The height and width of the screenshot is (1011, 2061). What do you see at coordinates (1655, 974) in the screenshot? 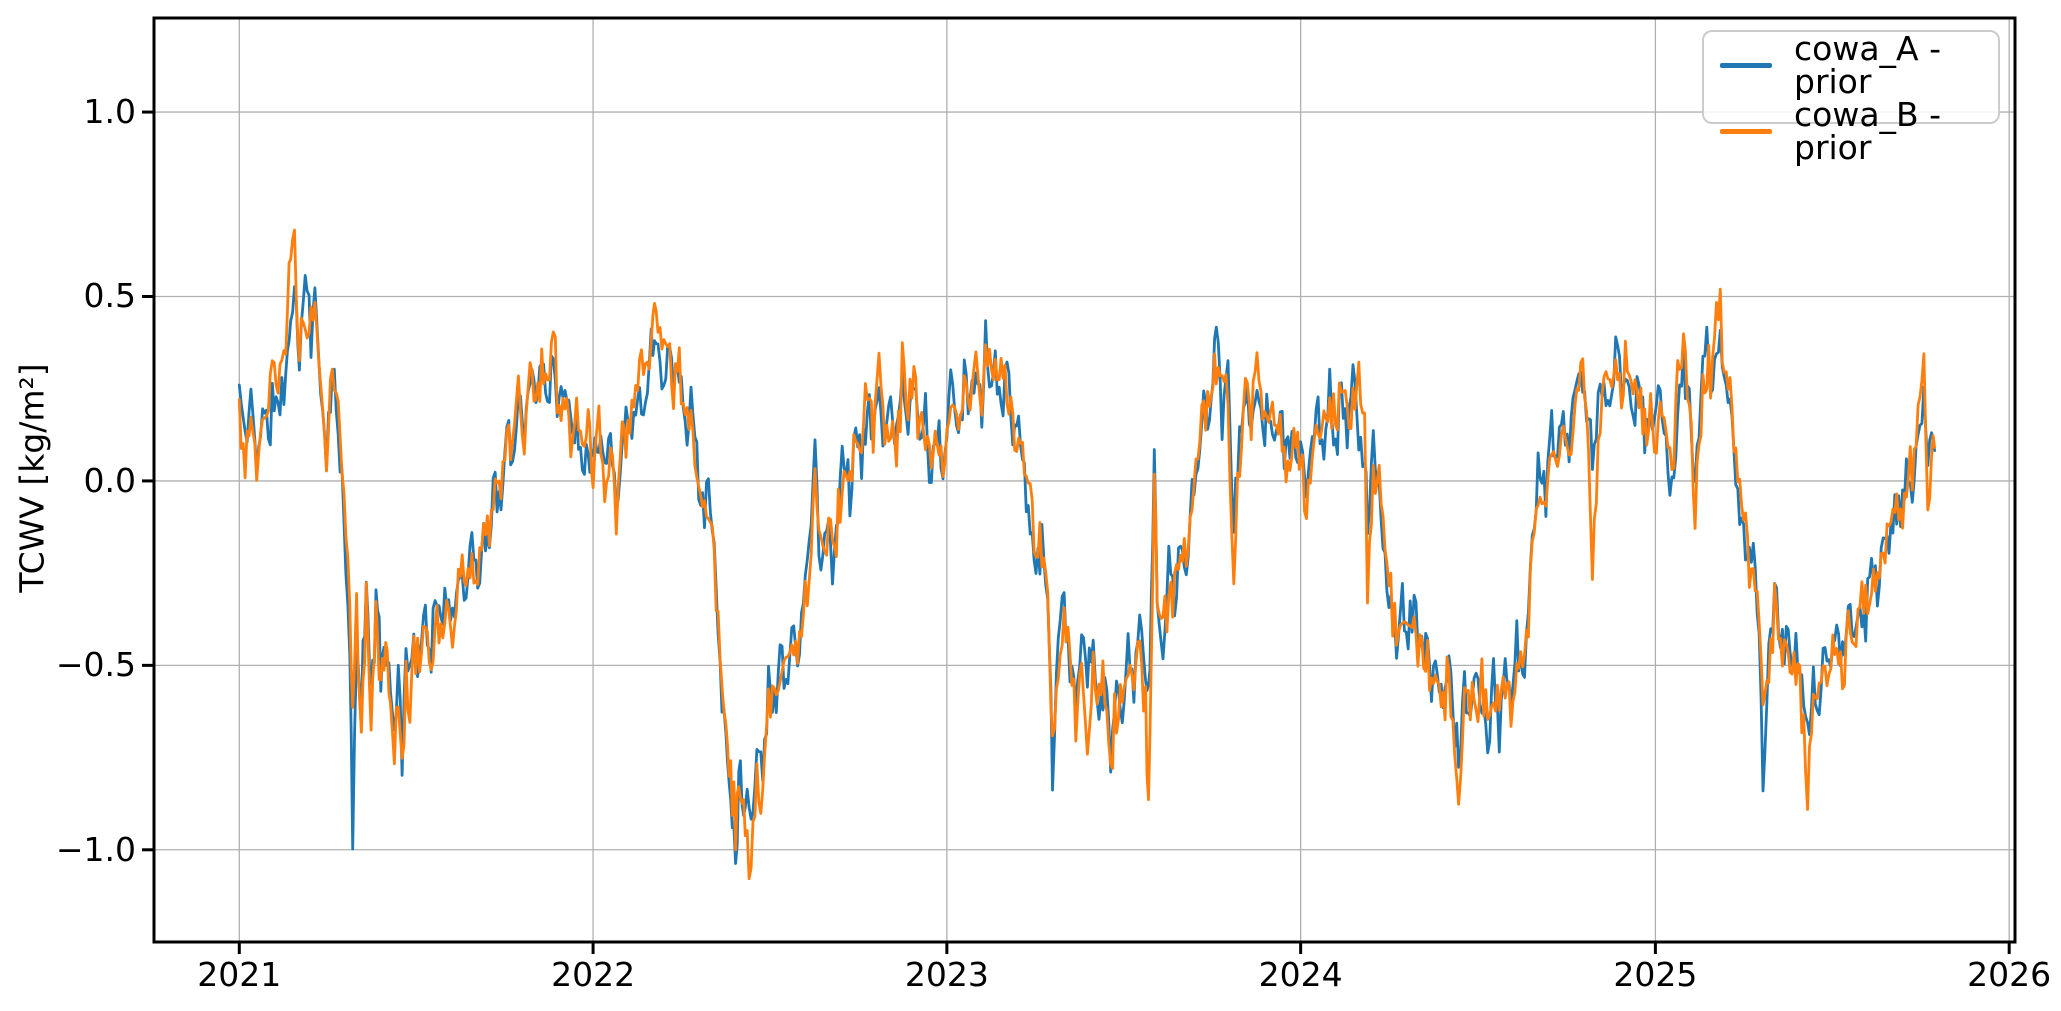
I see `x-tick-label-2025: 2025` at bounding box center [1655, 974].